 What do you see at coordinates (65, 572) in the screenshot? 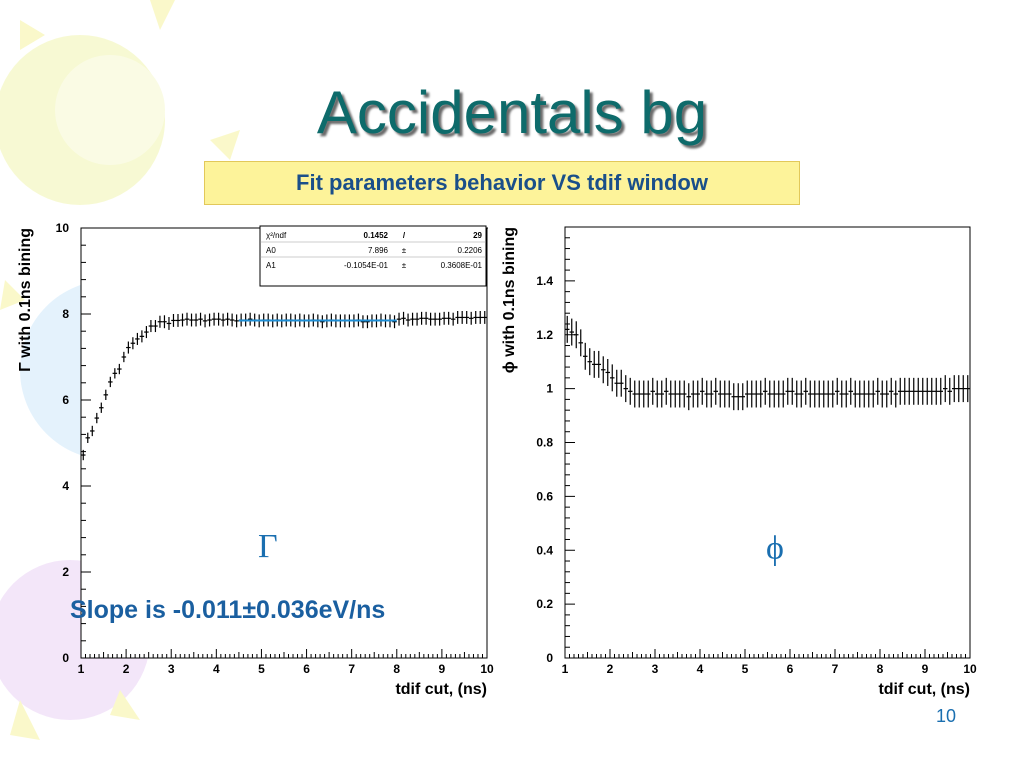
I see `y-tick-label: 2` at bounding box center [65, 572].